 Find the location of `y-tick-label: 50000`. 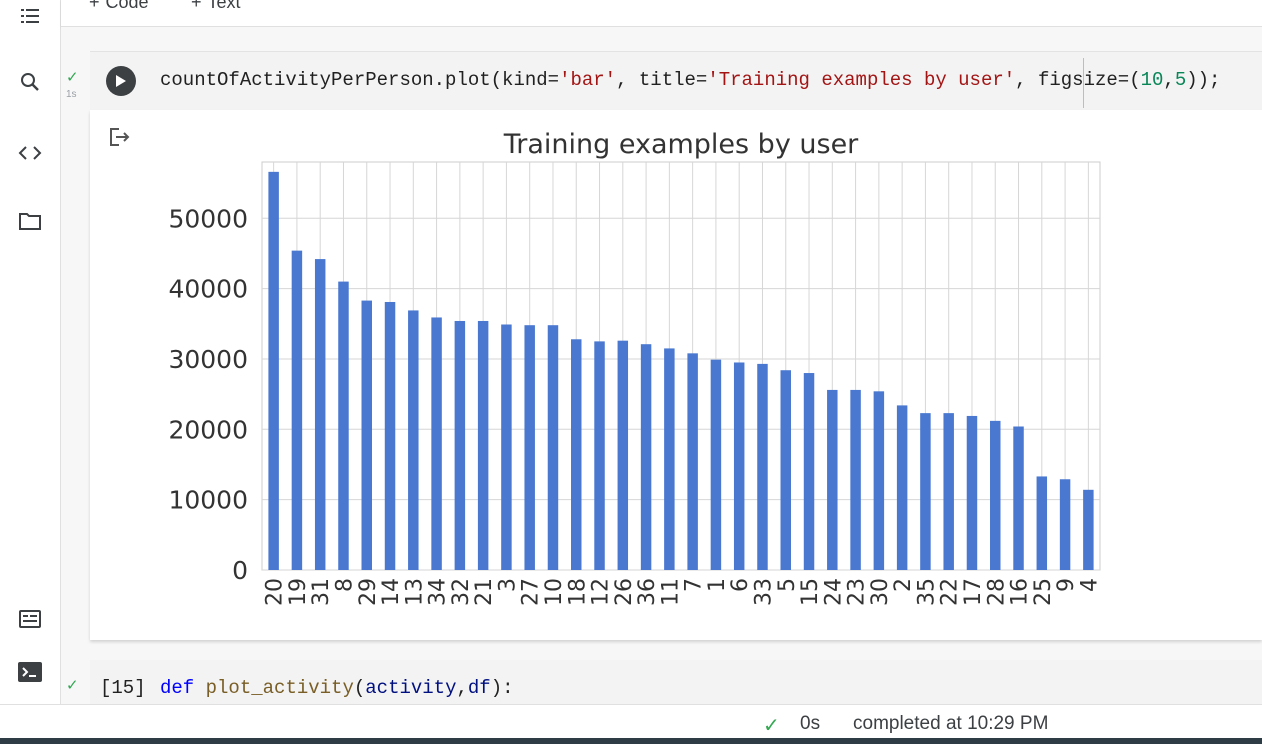

y-tick-label: 50000 is located at coordinates (208, 218).